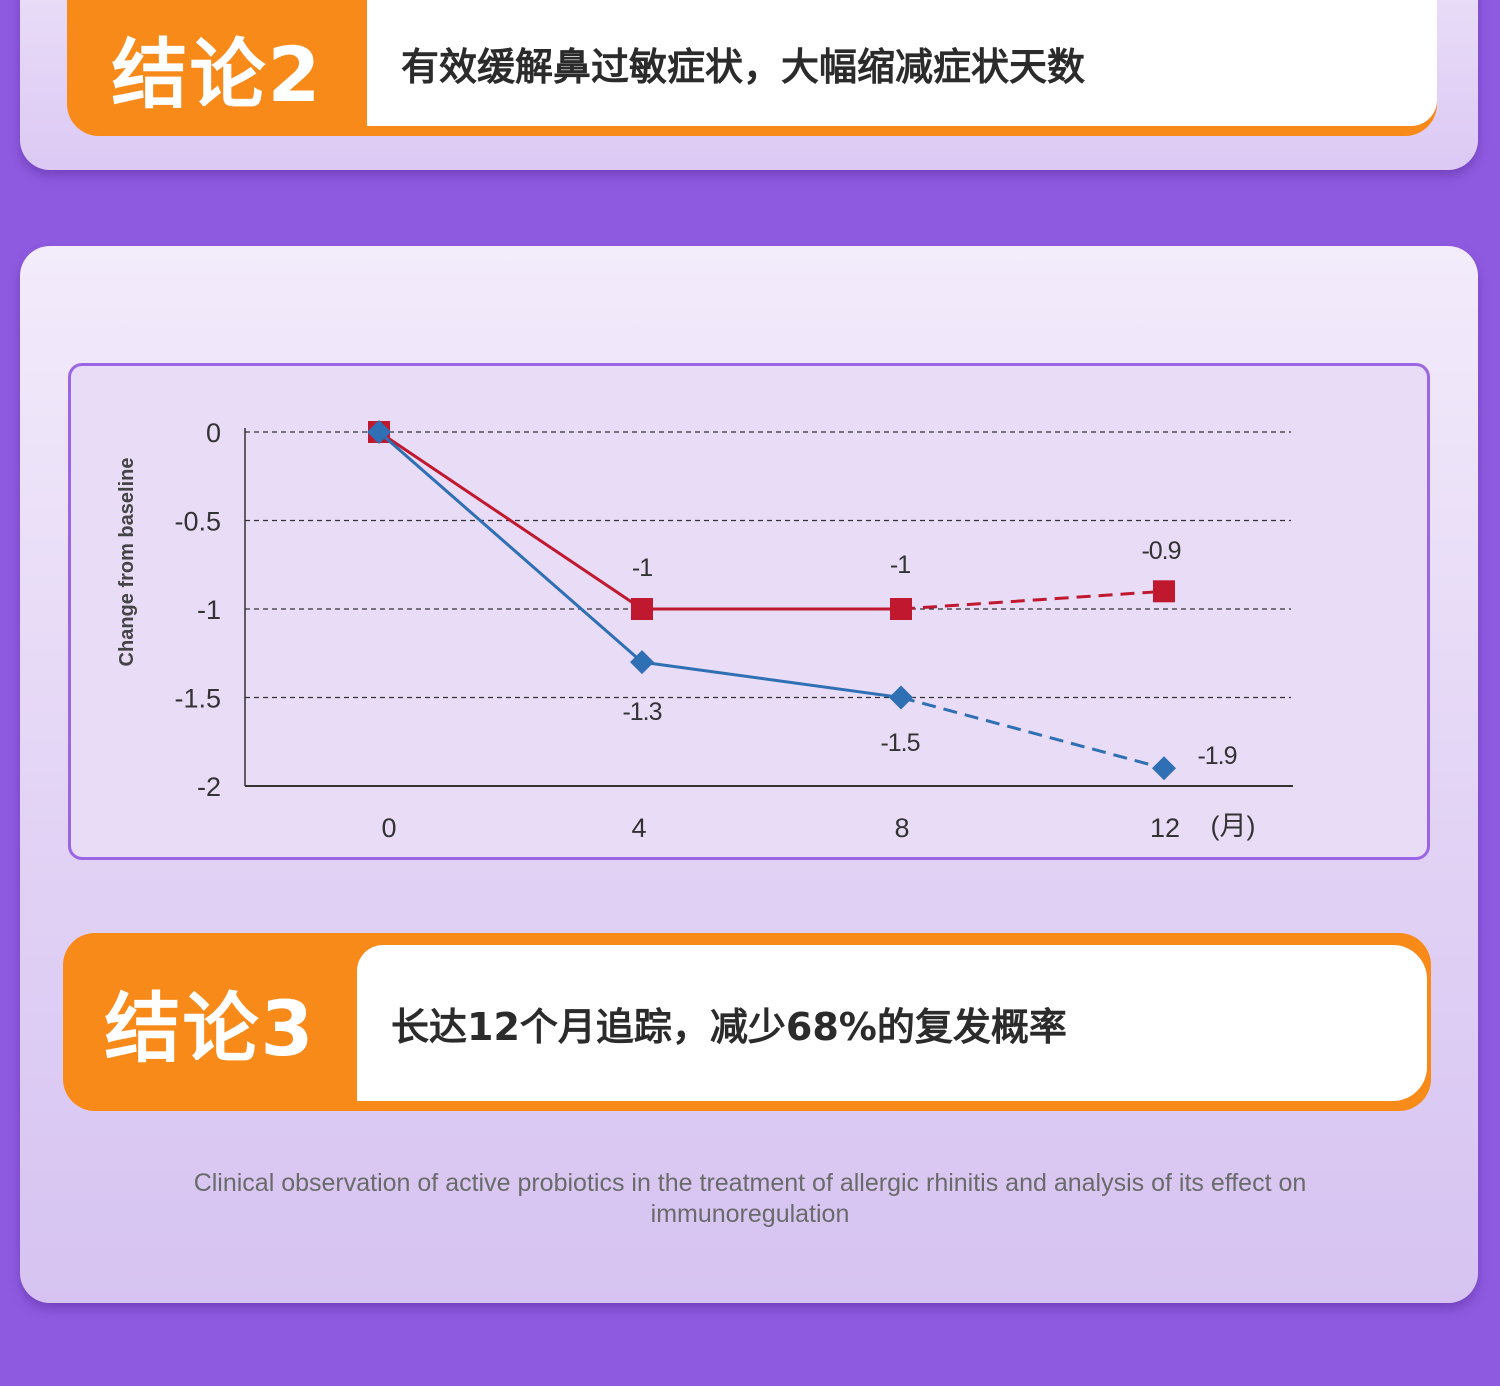 Image resolution: width=1500 pixels, height=1386 pixels. Describe the element at coordinates (213, 433) in the screenshot. I see `y-tick-label: 0` at that location.